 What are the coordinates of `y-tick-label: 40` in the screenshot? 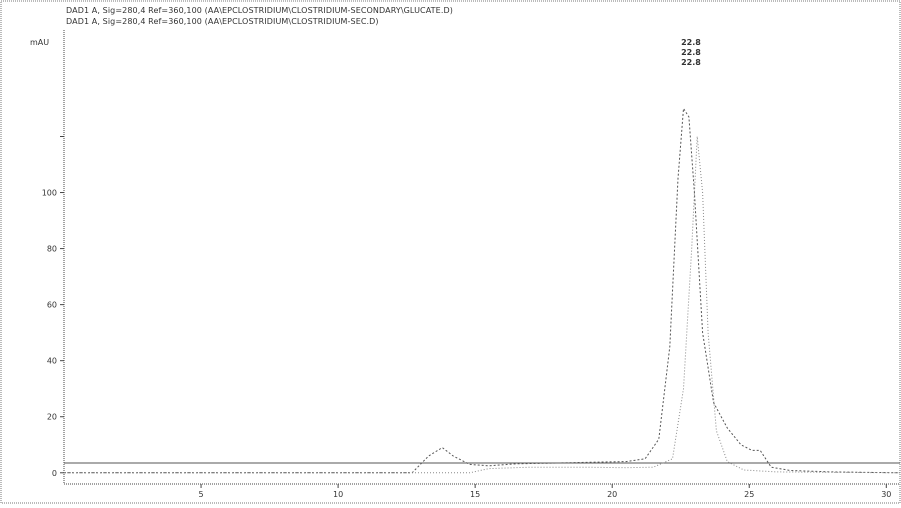 It's located at (52, 361).